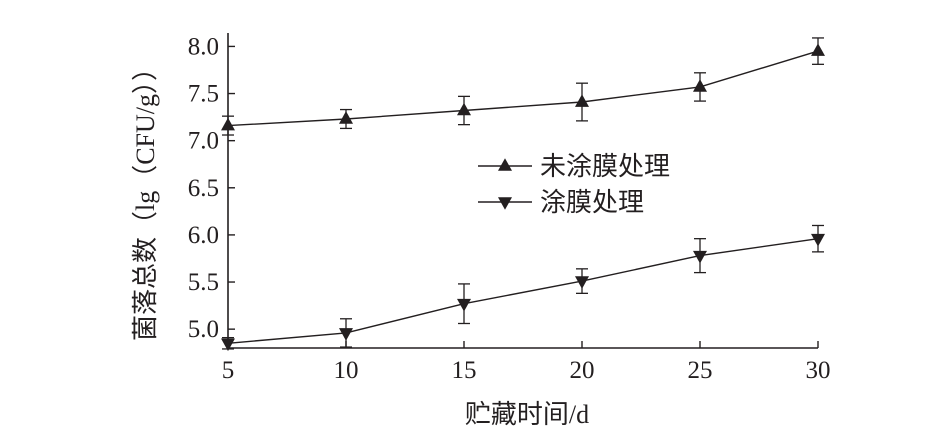 This screenshot has height=447, width=951. I want to click on x-axis-label: 贮藏时间/d, so click(527, 414).